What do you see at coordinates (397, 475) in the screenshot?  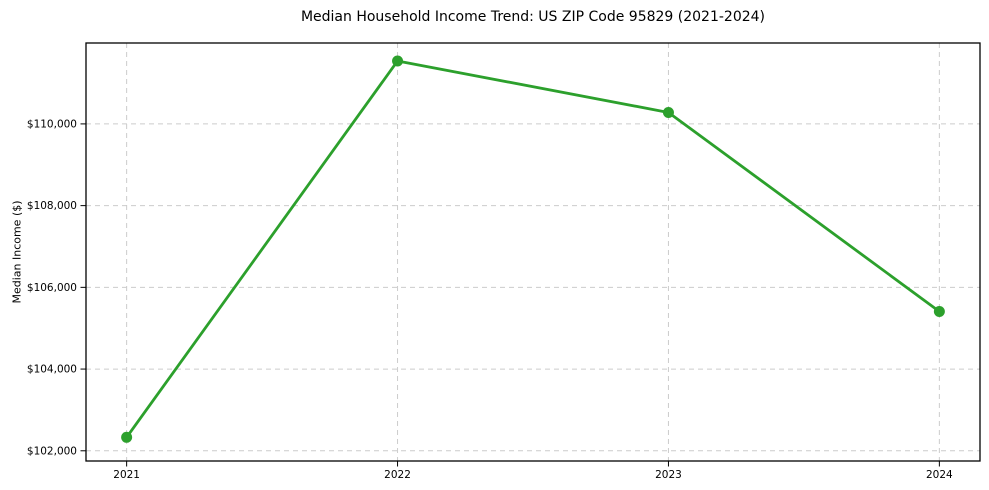 I see `x-tick-label: 2022` at bounding box center [397, 475].